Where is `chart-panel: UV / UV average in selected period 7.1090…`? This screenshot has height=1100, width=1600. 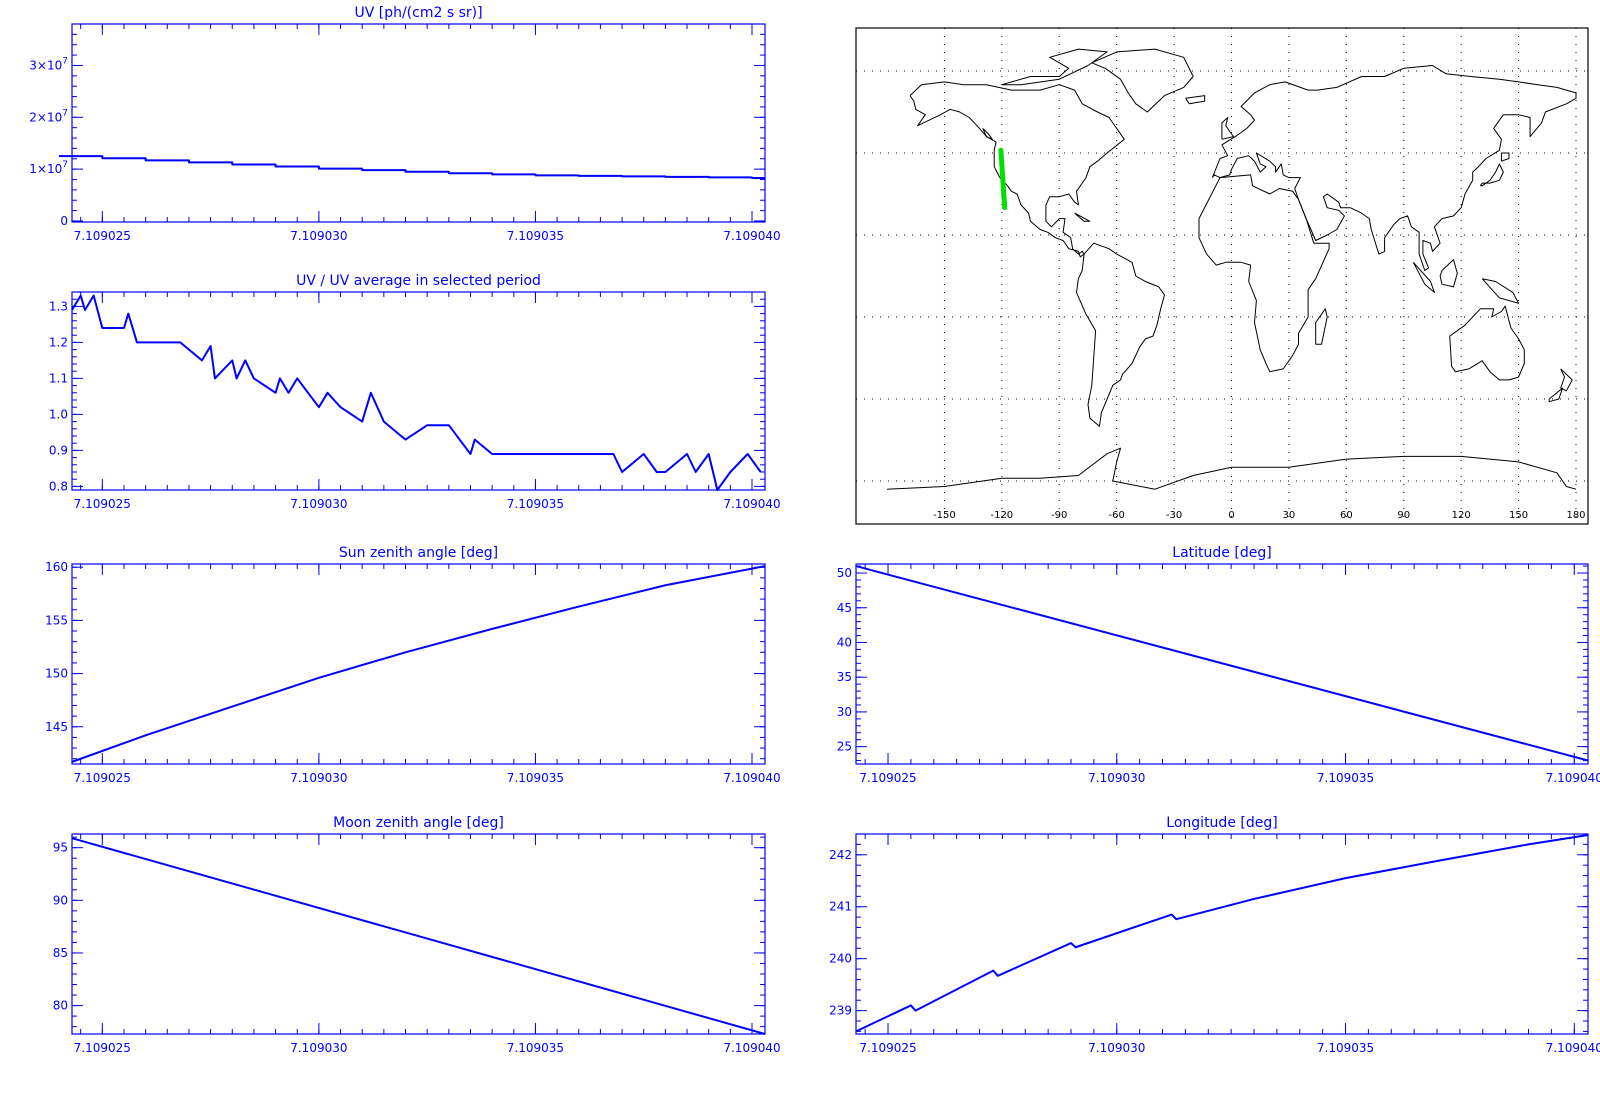 chart-panel: UV / UV average in selected period 7.1090… is located at coordinates (415, 392).